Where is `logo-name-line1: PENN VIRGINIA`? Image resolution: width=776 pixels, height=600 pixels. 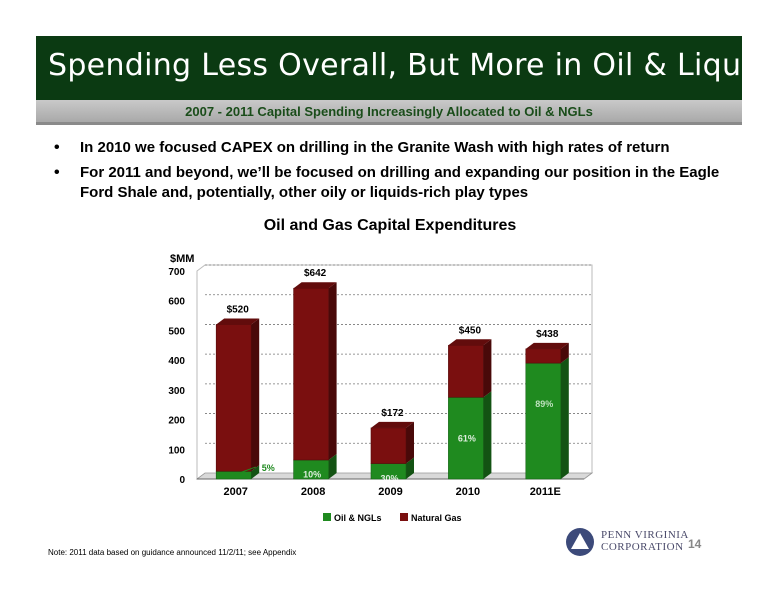
logo-name-line1: PENN VIRGINIA is located at coordinates (645, 535).